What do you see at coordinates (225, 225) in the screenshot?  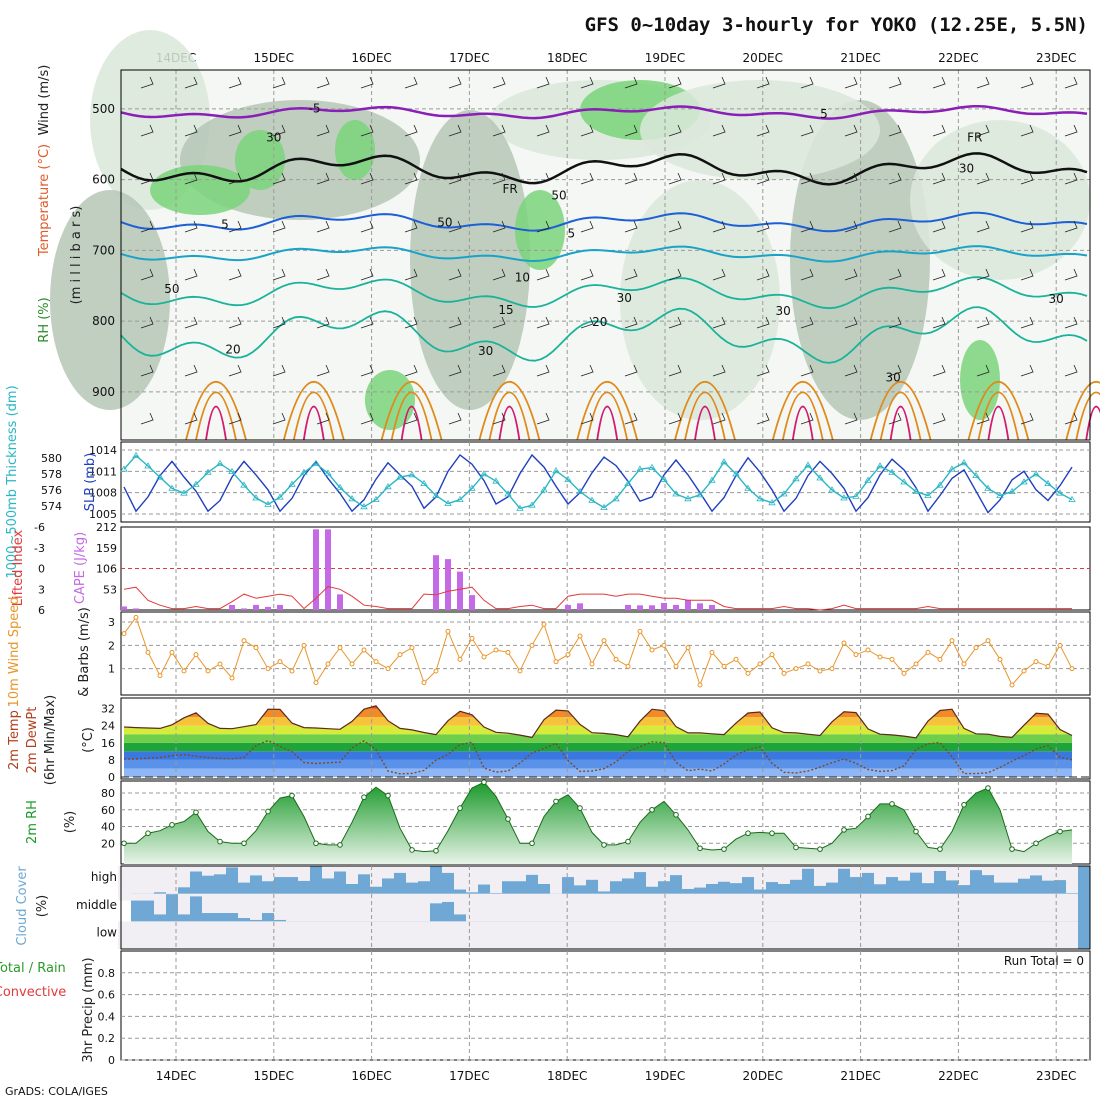 I see `contour-label: 5` at bounding box center [225, 225].